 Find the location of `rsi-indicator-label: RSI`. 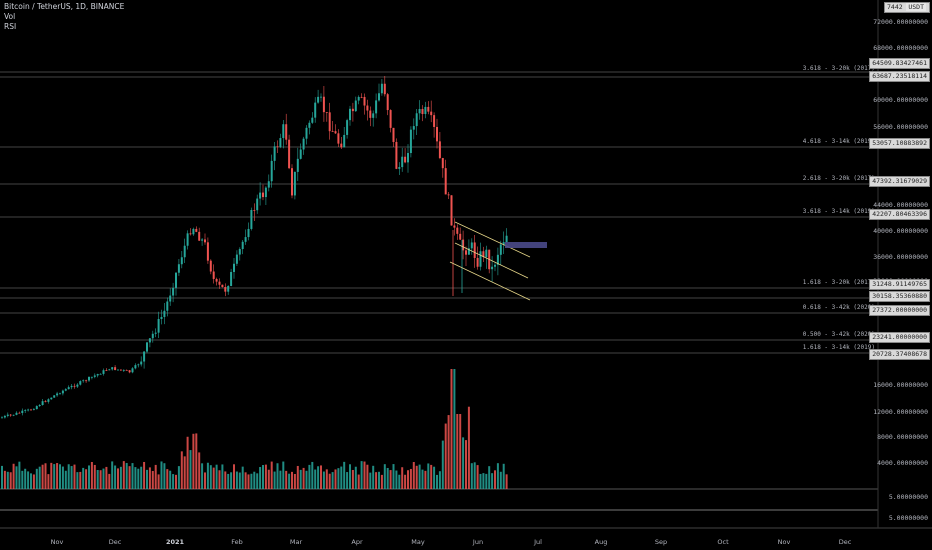

rsi-indicator-label: RSI is located at coordinates (10, 26).